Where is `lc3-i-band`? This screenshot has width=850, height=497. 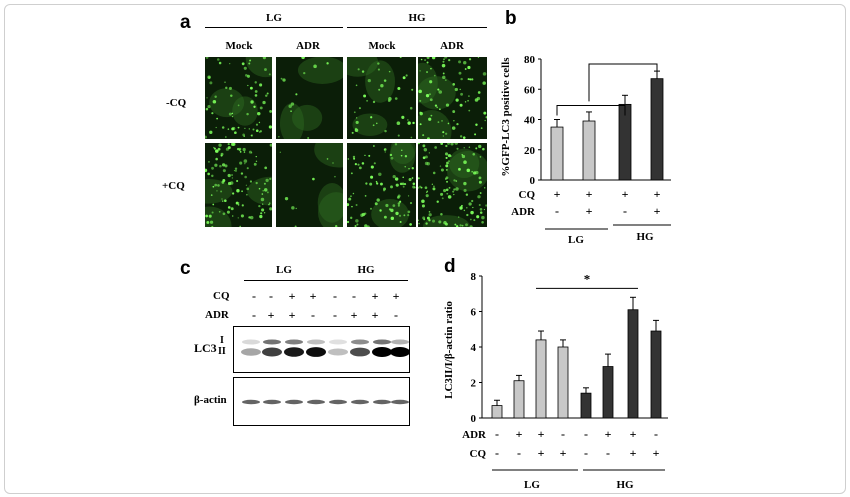
lc3-i-band is located at coordinates (251, 342).